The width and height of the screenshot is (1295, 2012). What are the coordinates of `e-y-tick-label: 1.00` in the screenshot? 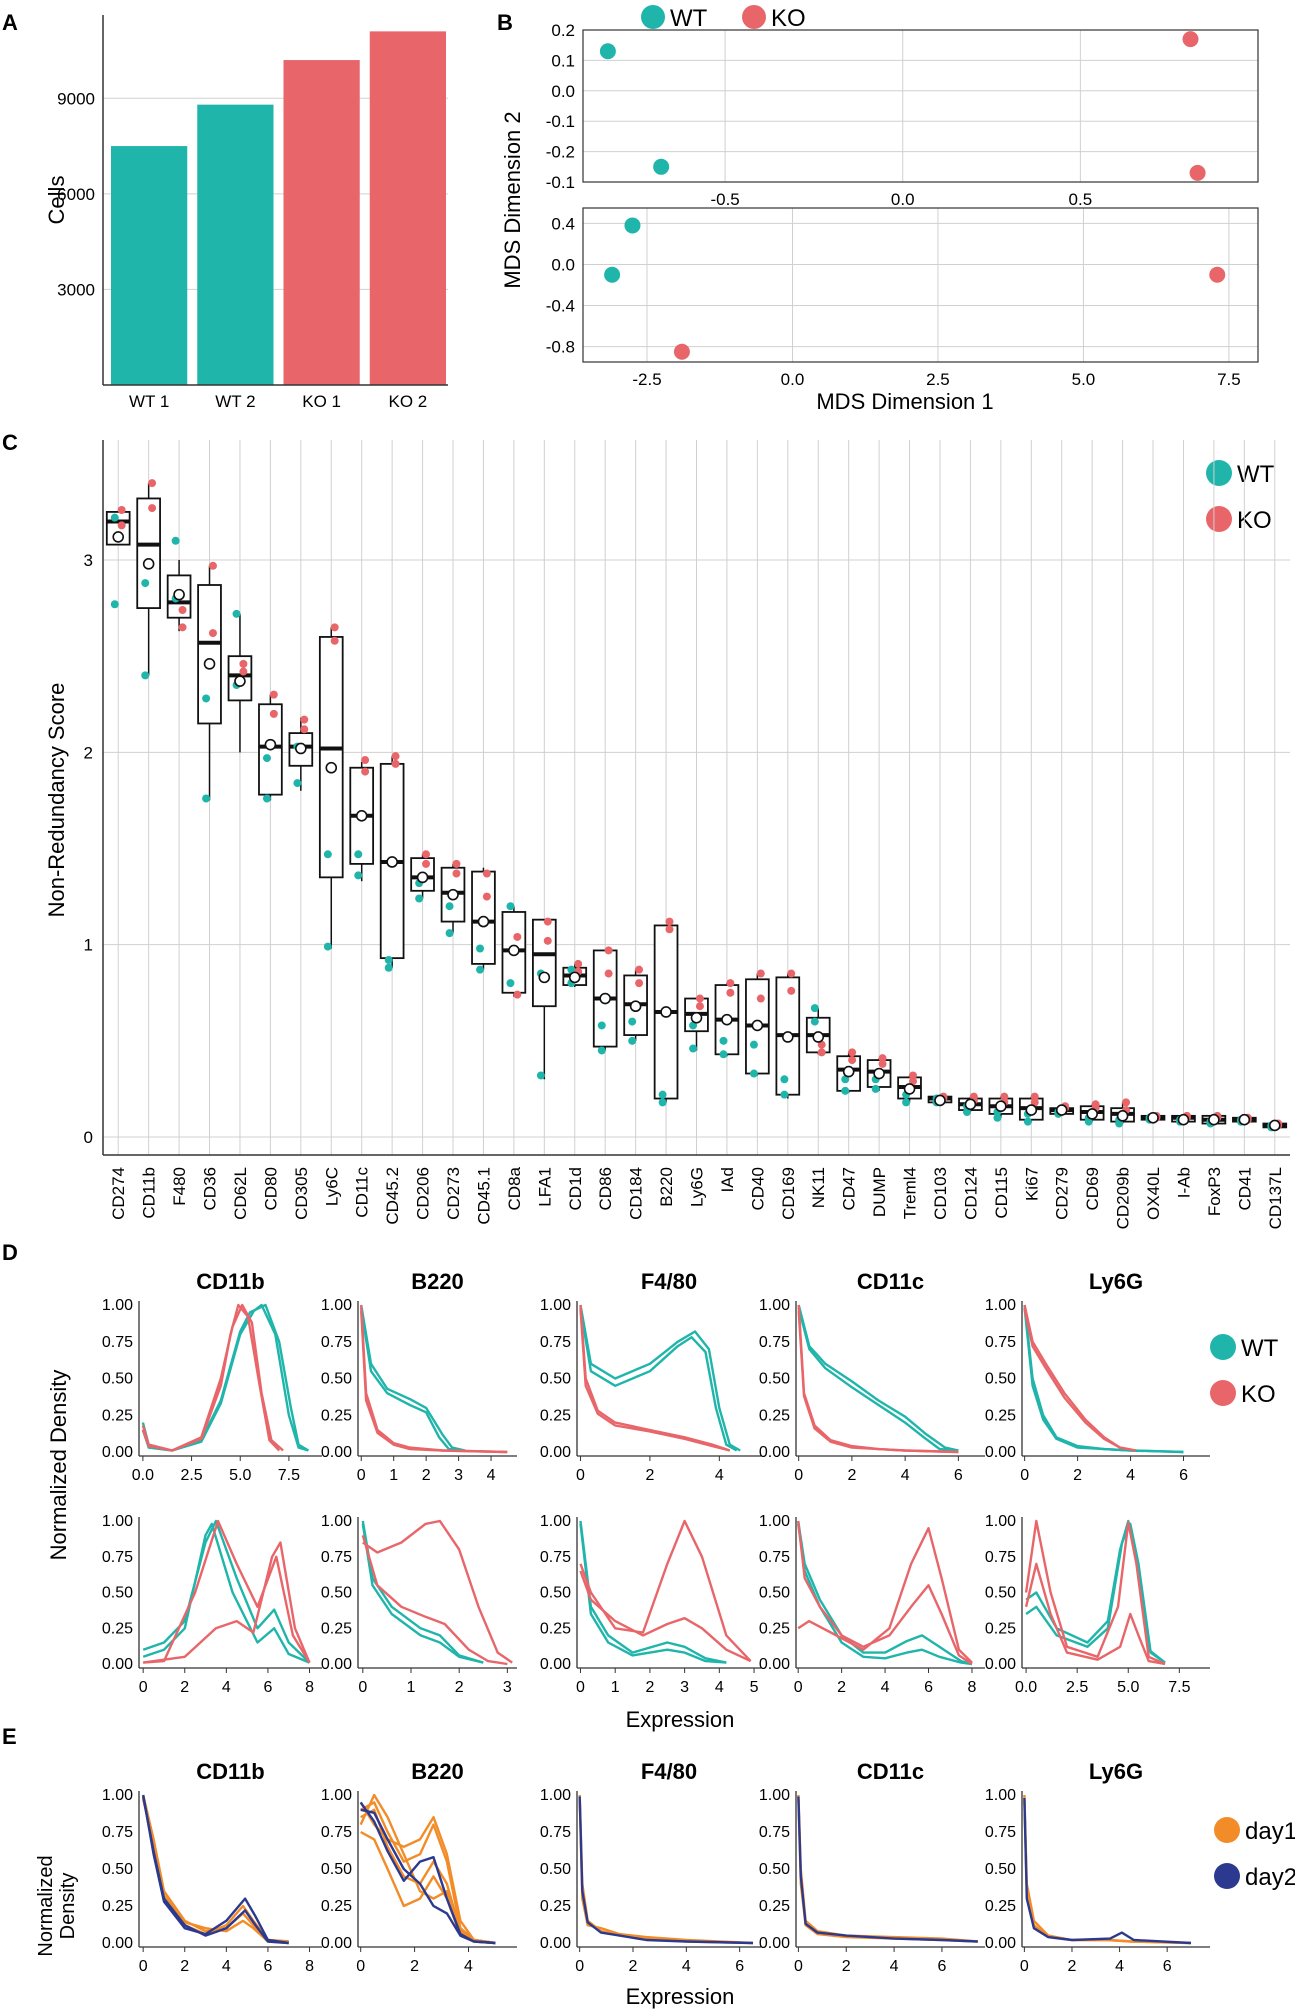 It's located at (336, 1795).